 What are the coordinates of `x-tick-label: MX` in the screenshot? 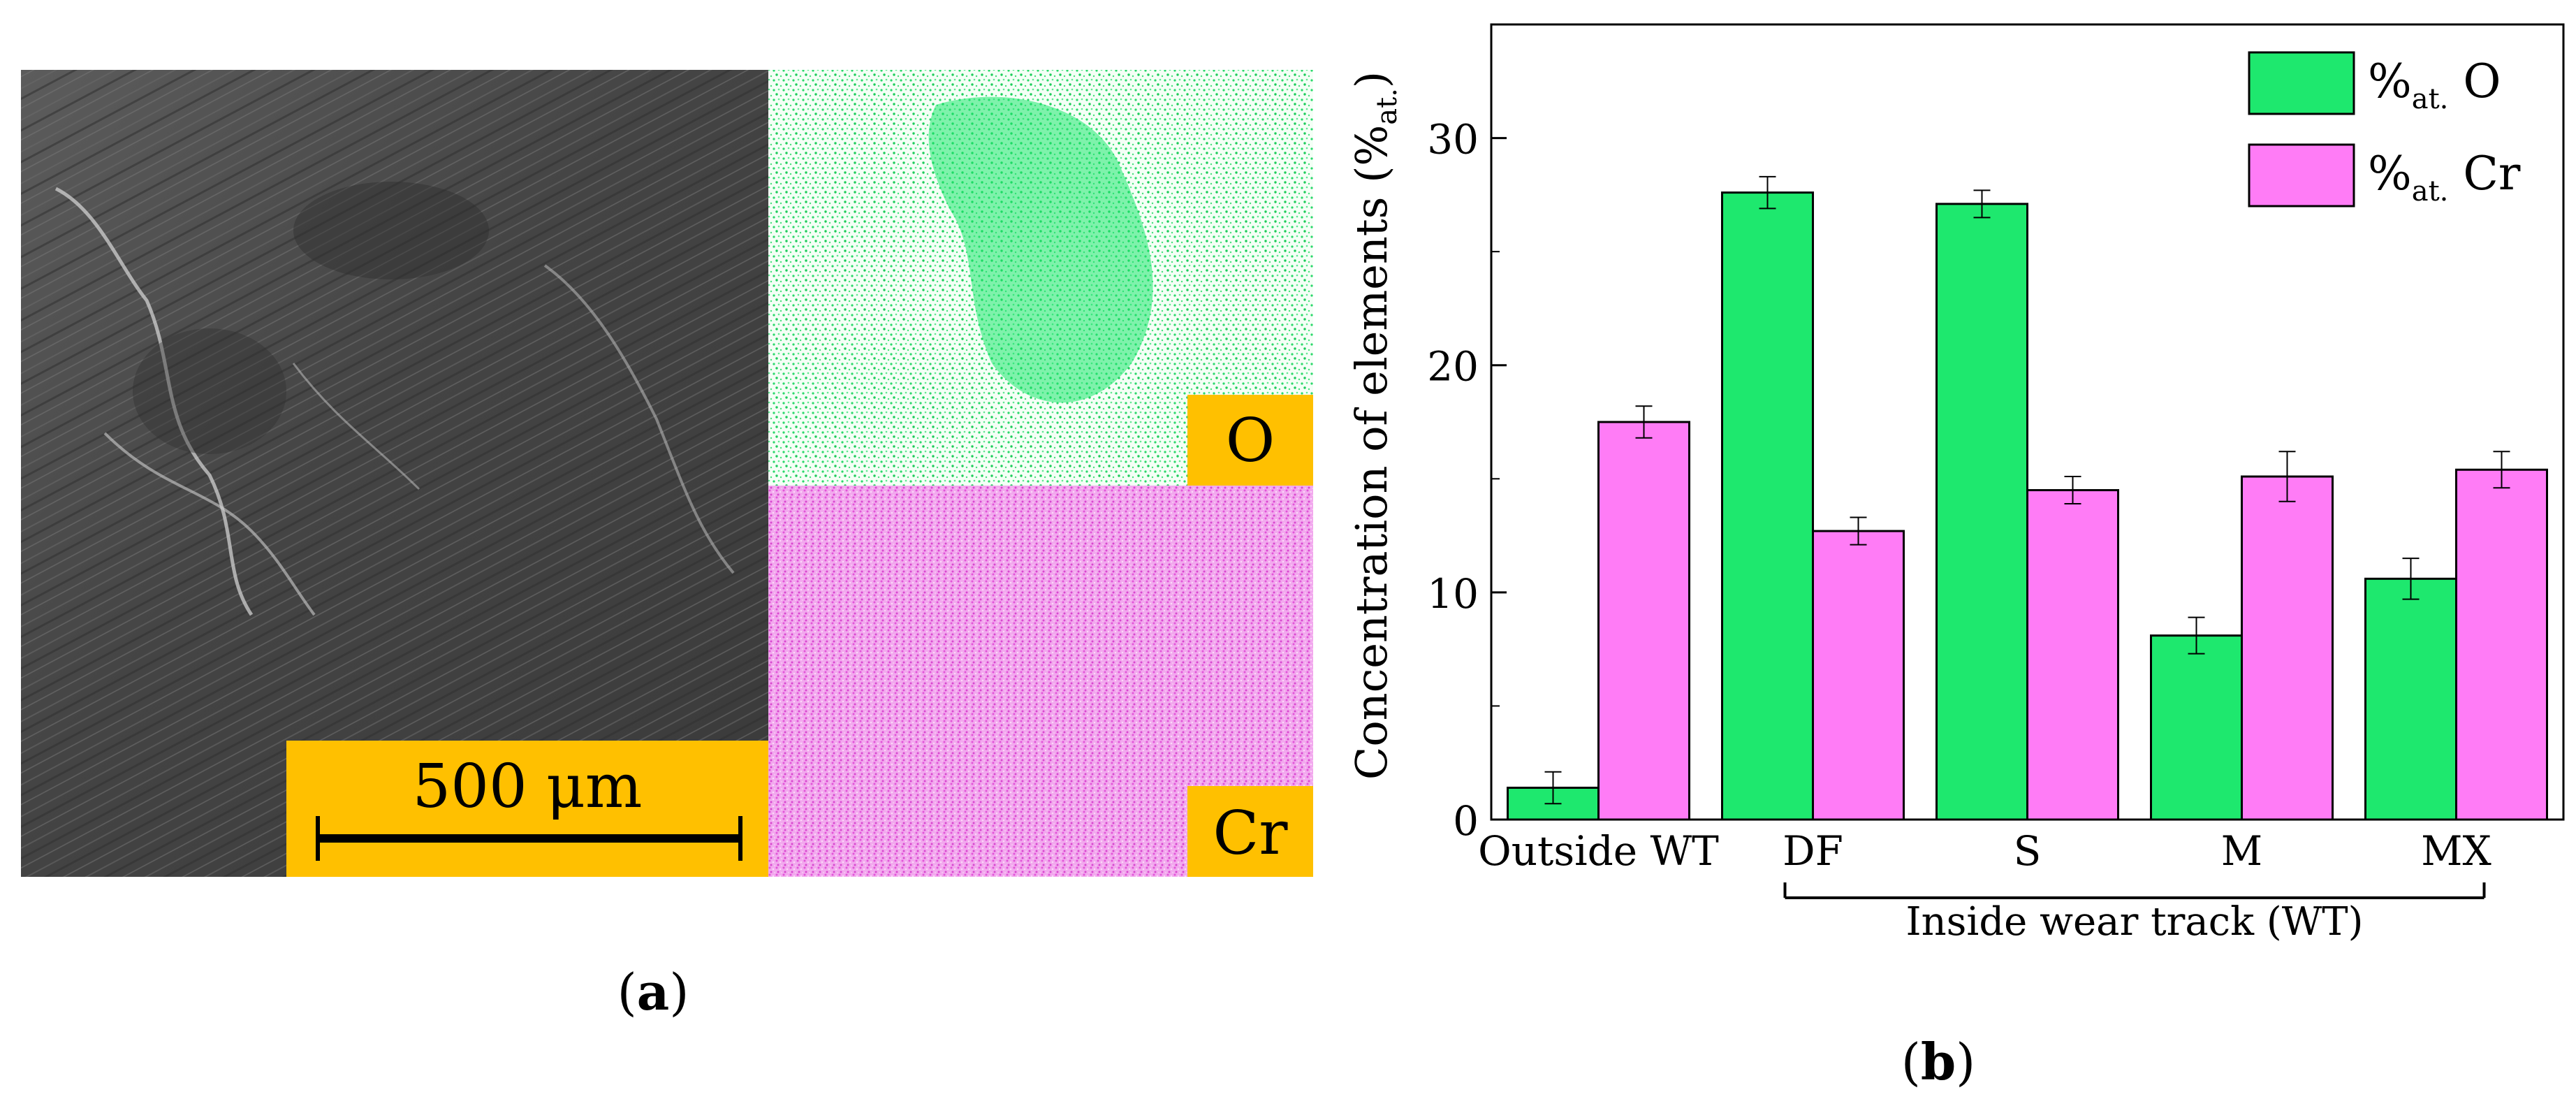 It's located at (2456, 851).